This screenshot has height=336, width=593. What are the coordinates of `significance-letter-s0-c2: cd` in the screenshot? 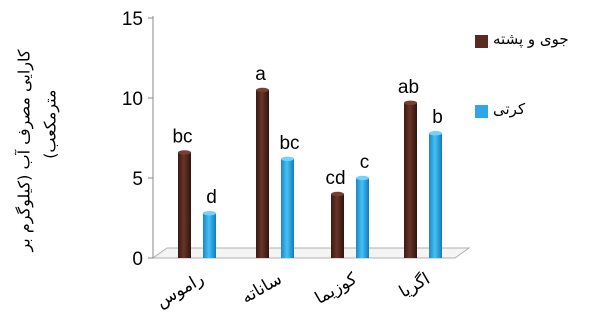 It's located at (335, 178).